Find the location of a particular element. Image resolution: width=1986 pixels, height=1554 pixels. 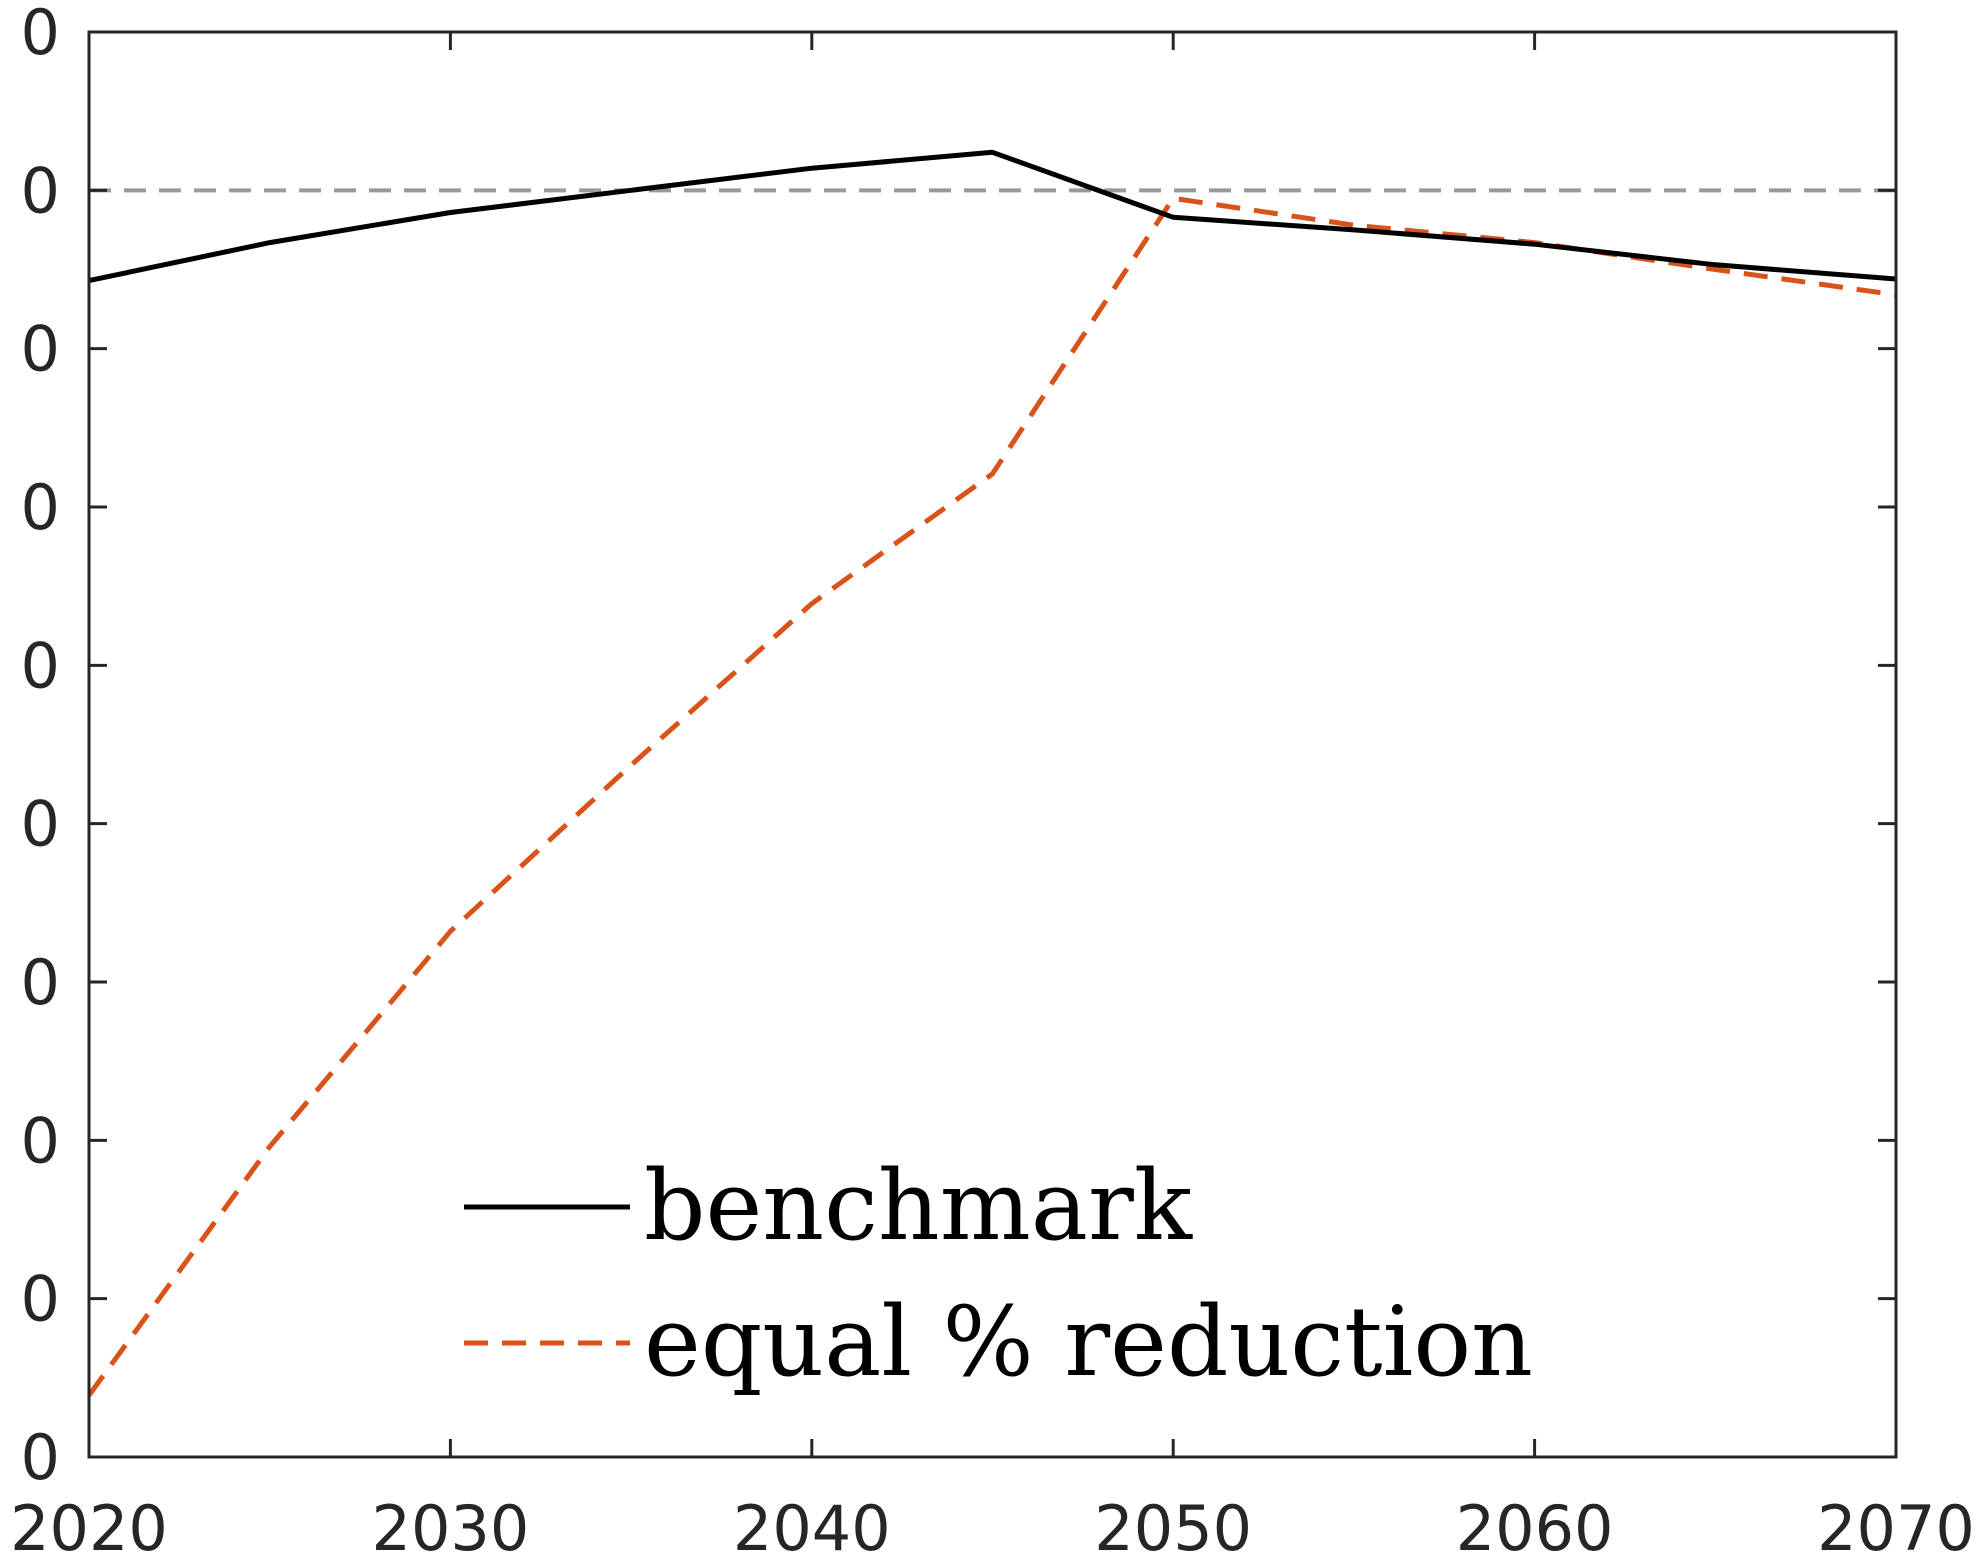

legend: benchmark equal % reduction is located at coordinates (998, 1274).